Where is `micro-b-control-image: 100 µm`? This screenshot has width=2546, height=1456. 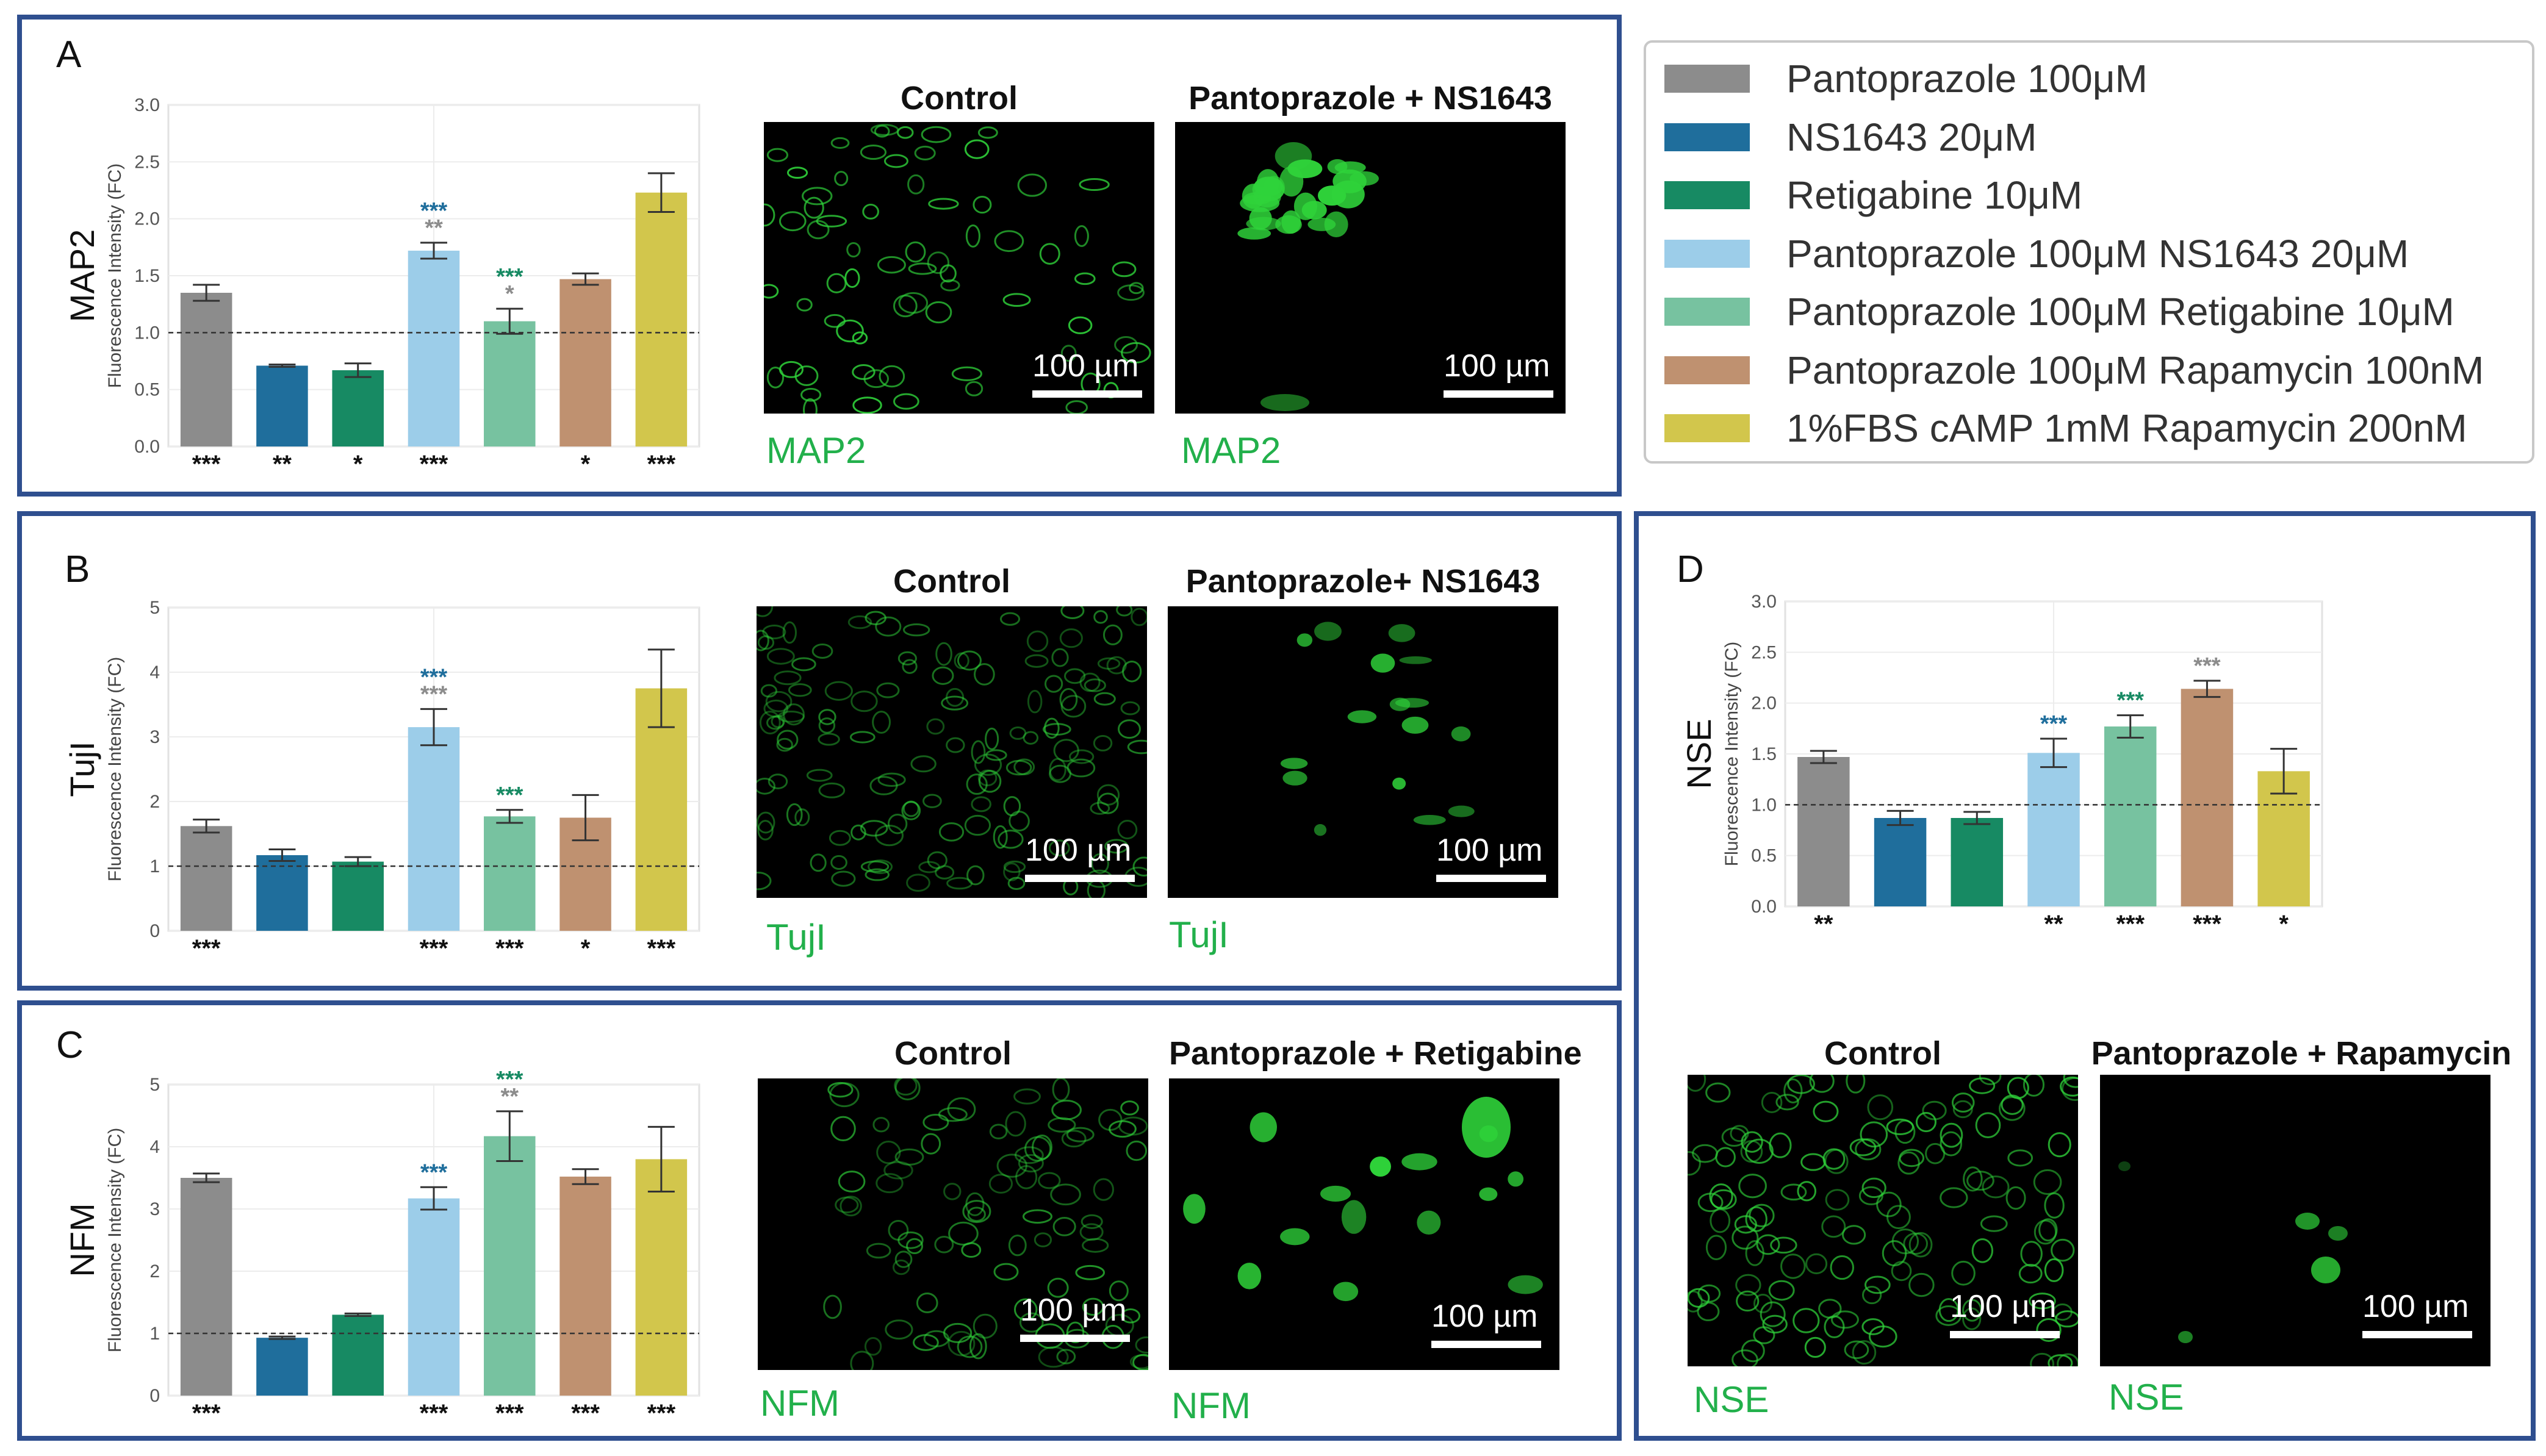
micro-b-control-image: 100 µm is located at coordinates (952, 752).